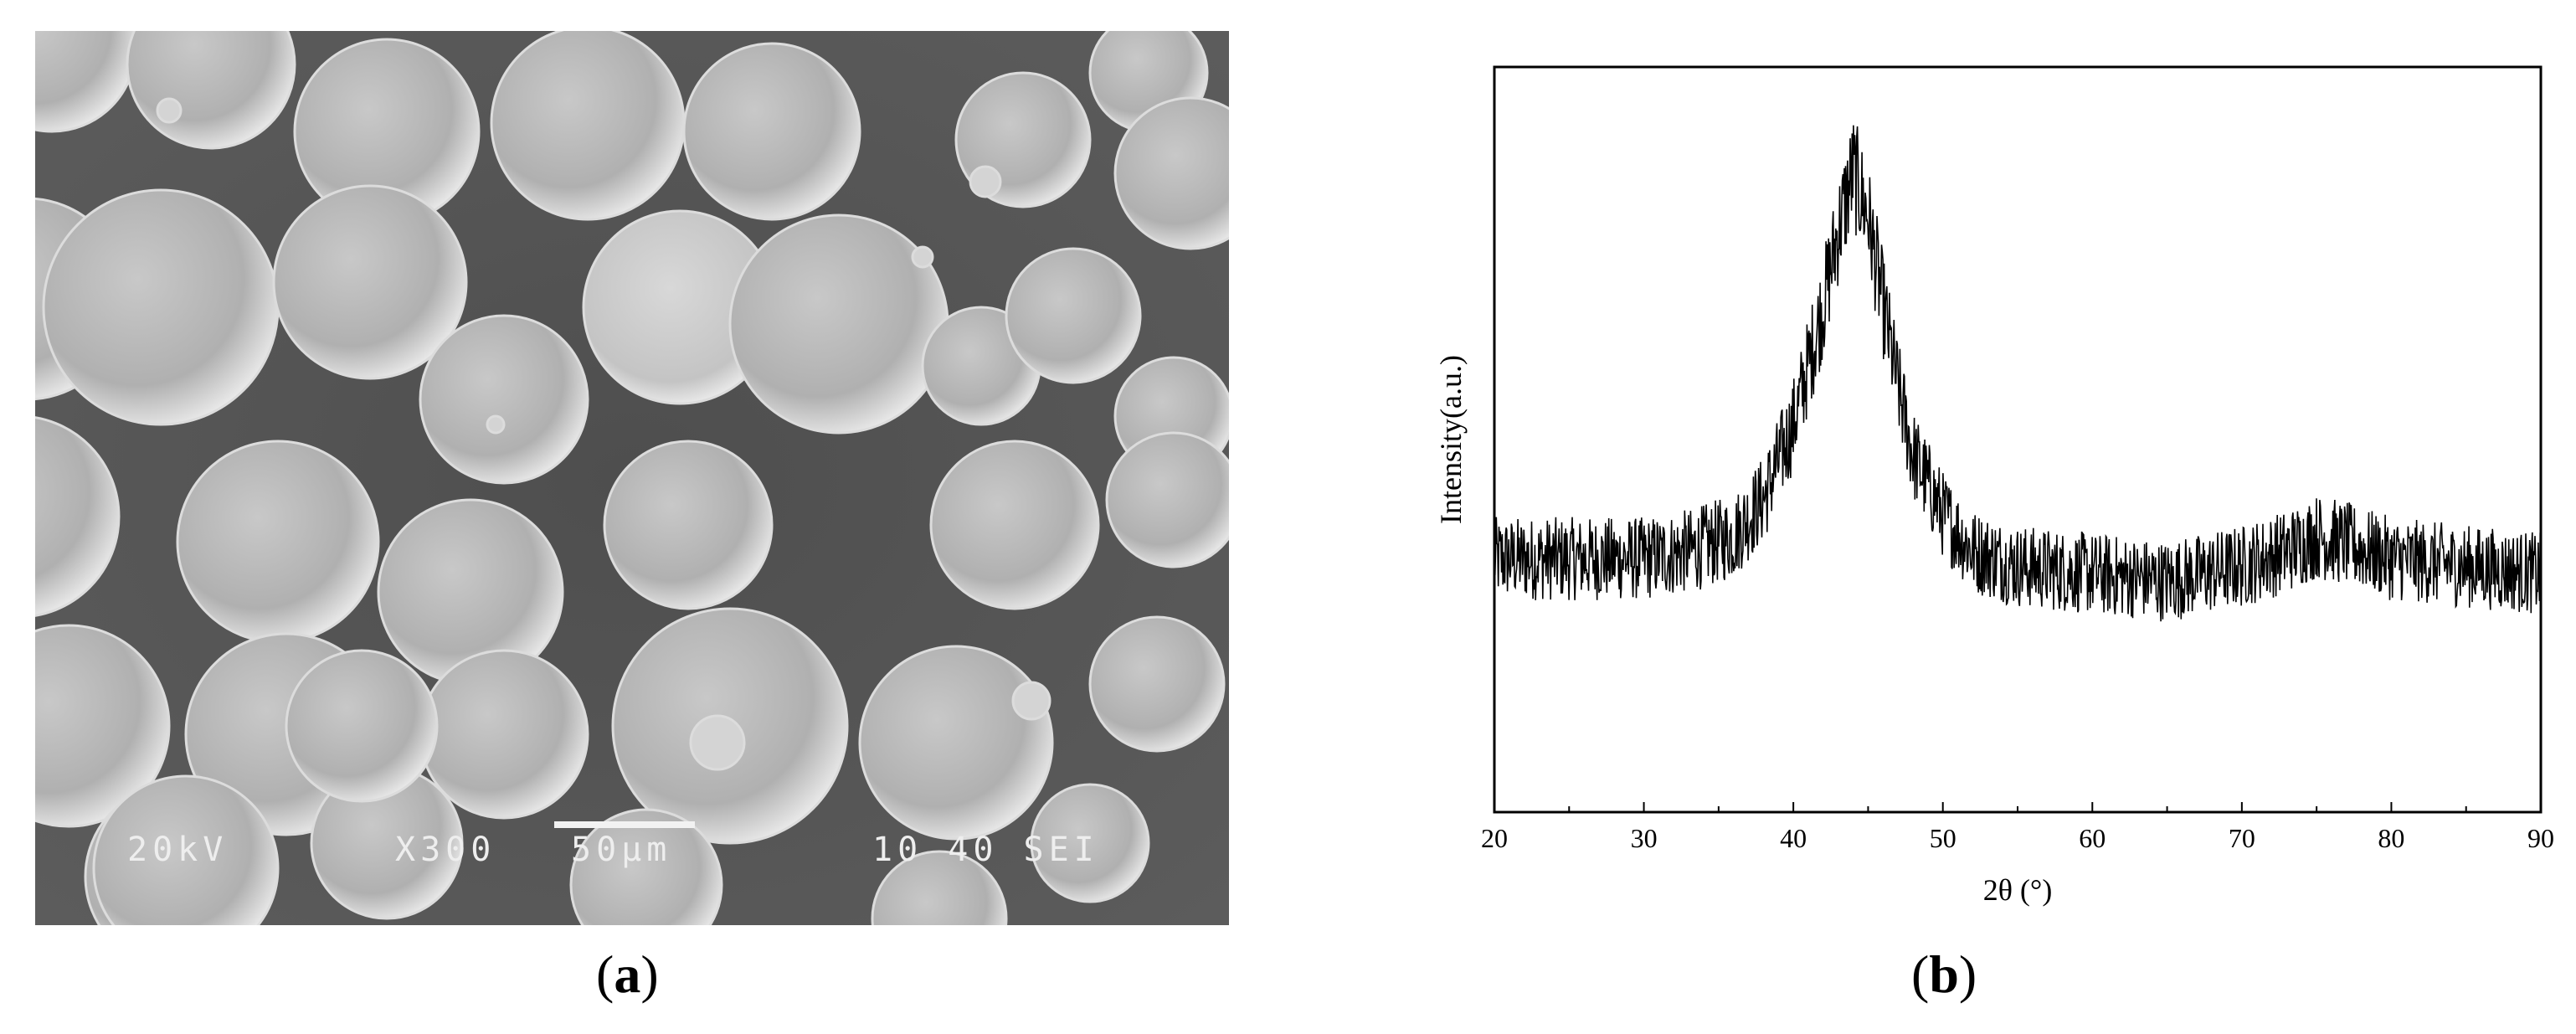 The image size is (2576, 1034). I want to click on x-axis-title: 2θ (°), so click(2018, 890).